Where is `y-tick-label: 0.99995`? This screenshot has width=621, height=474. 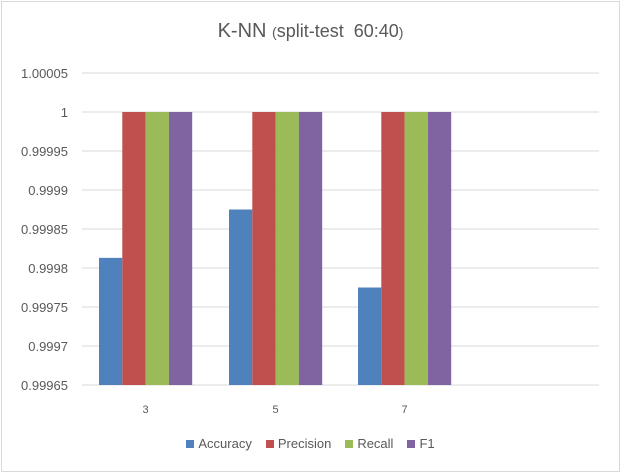 y-tick-label: 0.99995 is located at coordinates (44, 151).